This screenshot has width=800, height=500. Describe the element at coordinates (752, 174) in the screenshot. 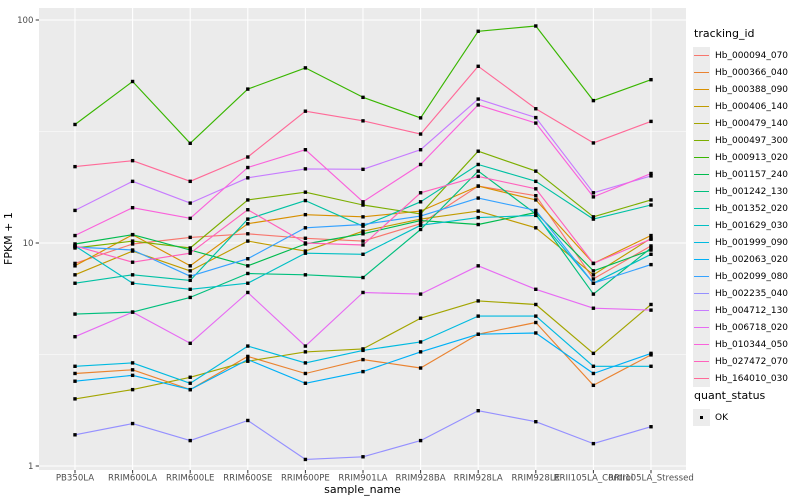

I see `legend-label: Hb_001157_240` at that location.